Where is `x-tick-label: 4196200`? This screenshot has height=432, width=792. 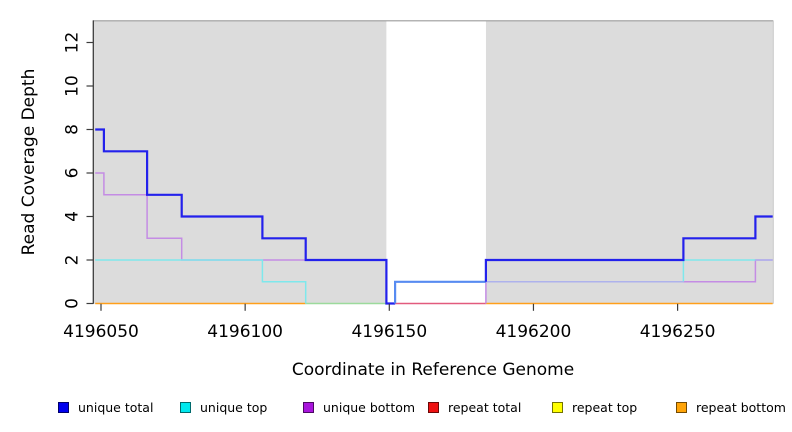
x-tick-label: 4196200 is located at coordinates (534, 332).